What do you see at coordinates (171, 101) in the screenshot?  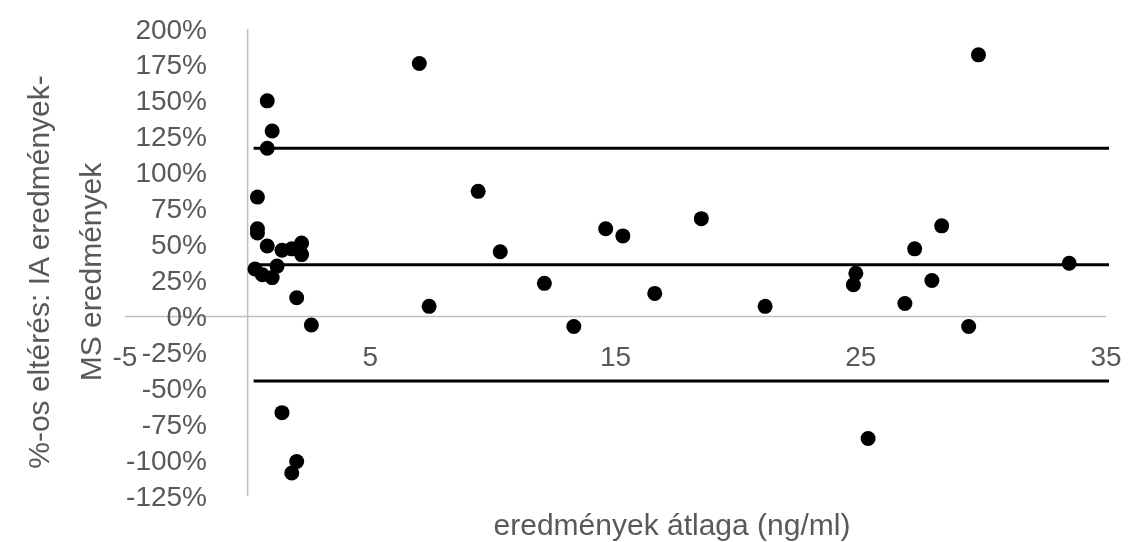 I see `y-tick-label: 150%` at bounding box center [171, 101].